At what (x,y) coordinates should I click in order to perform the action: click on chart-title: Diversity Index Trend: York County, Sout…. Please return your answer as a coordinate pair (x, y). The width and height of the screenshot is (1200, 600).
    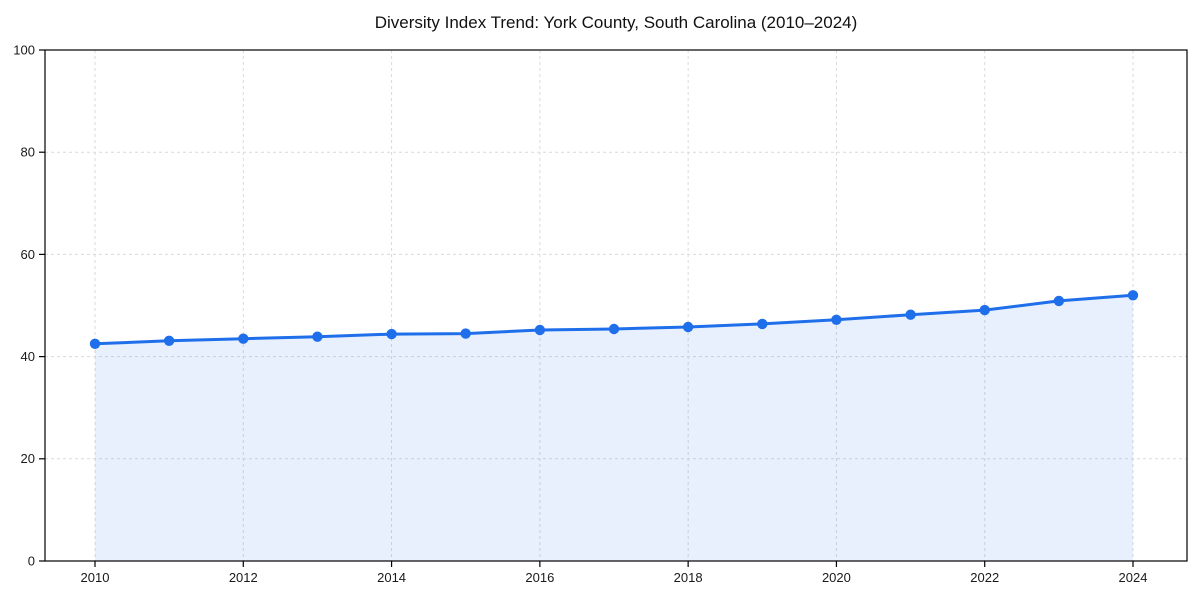
    Looking at the image, I should click on (616, 22).